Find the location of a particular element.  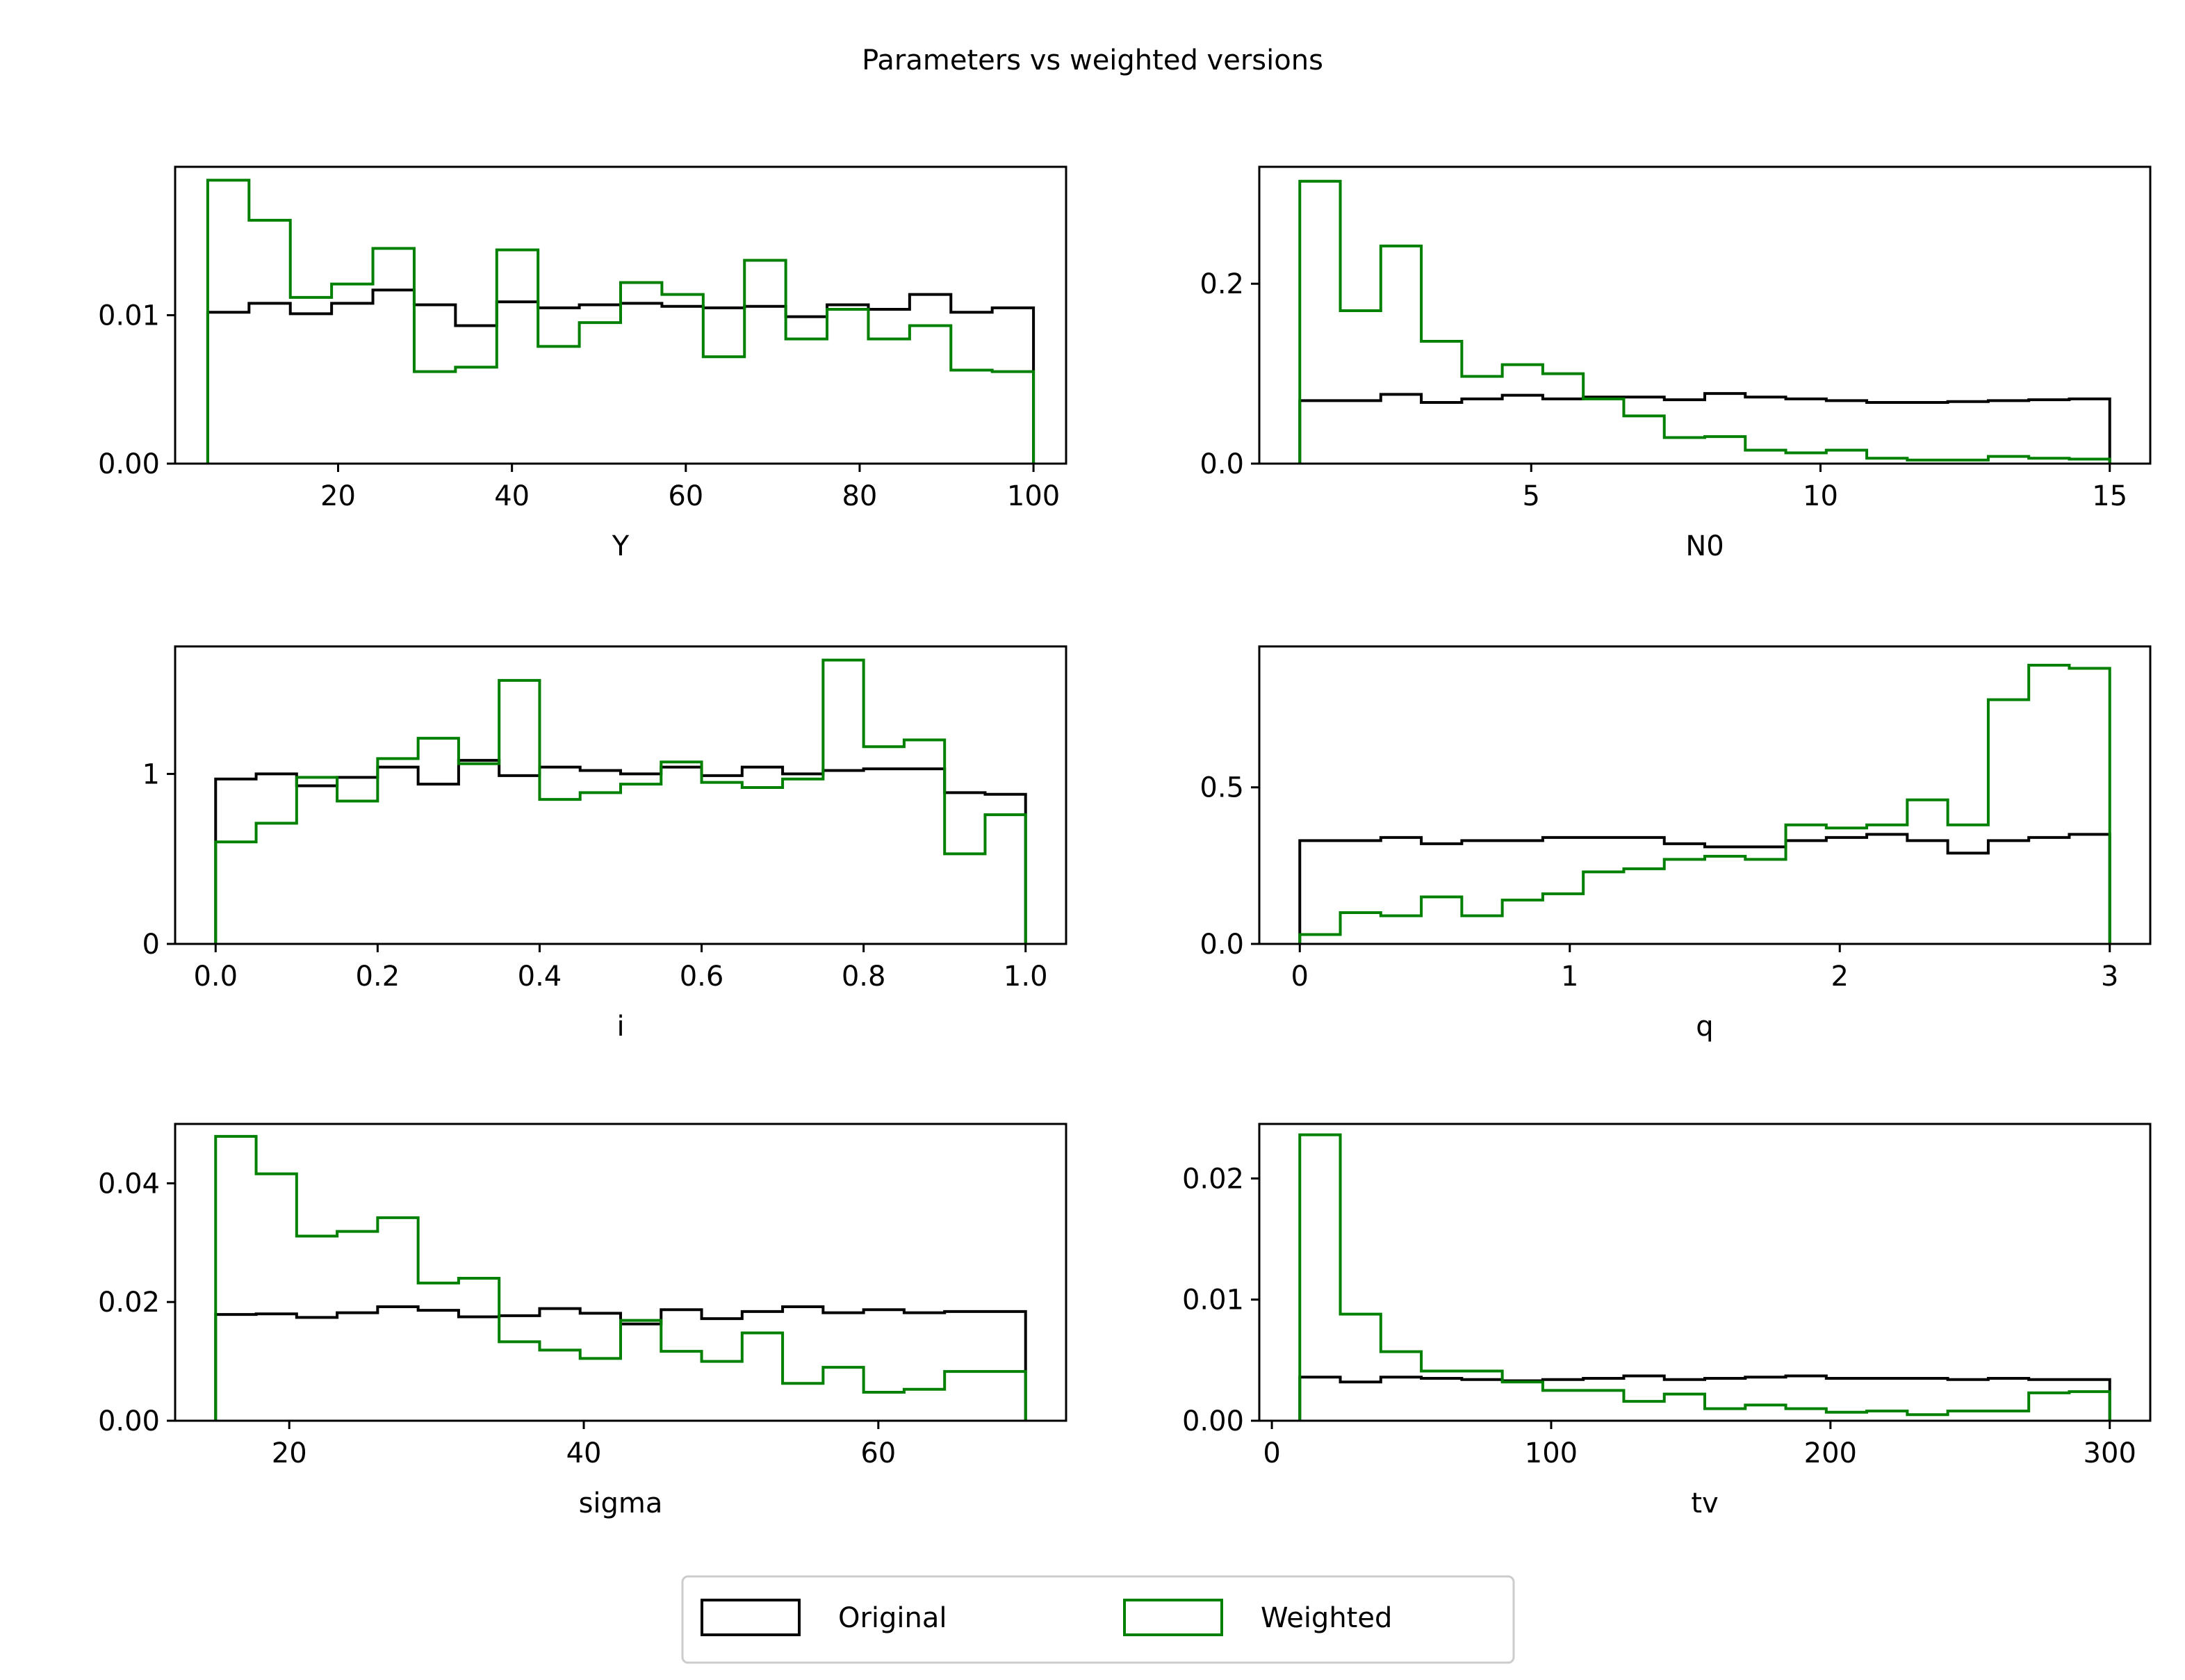

x-tick-label: 0.8 is located at coordinates (864, 977).